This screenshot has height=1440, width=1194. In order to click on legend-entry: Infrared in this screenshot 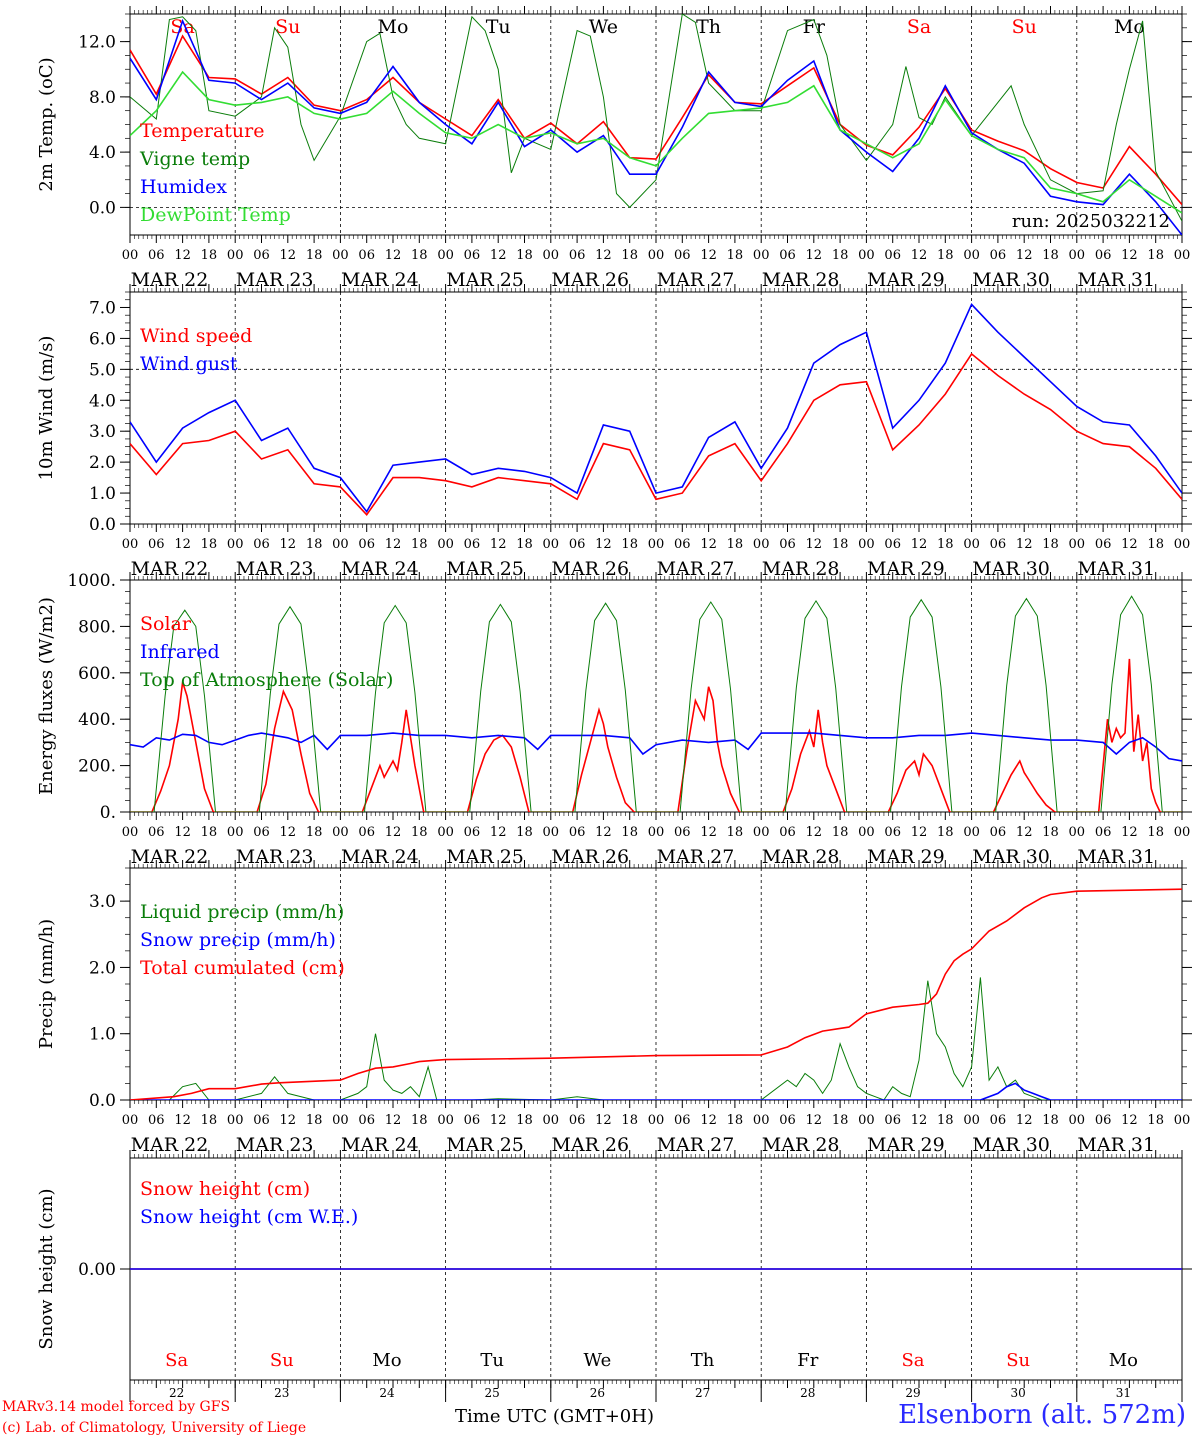, I will do `click(180, 652)`.